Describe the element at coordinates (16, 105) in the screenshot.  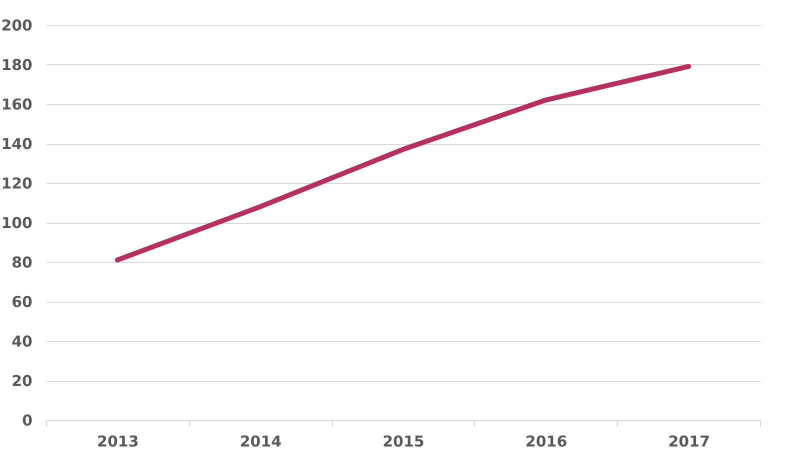
I see `y-tick-label: 160` at that location.